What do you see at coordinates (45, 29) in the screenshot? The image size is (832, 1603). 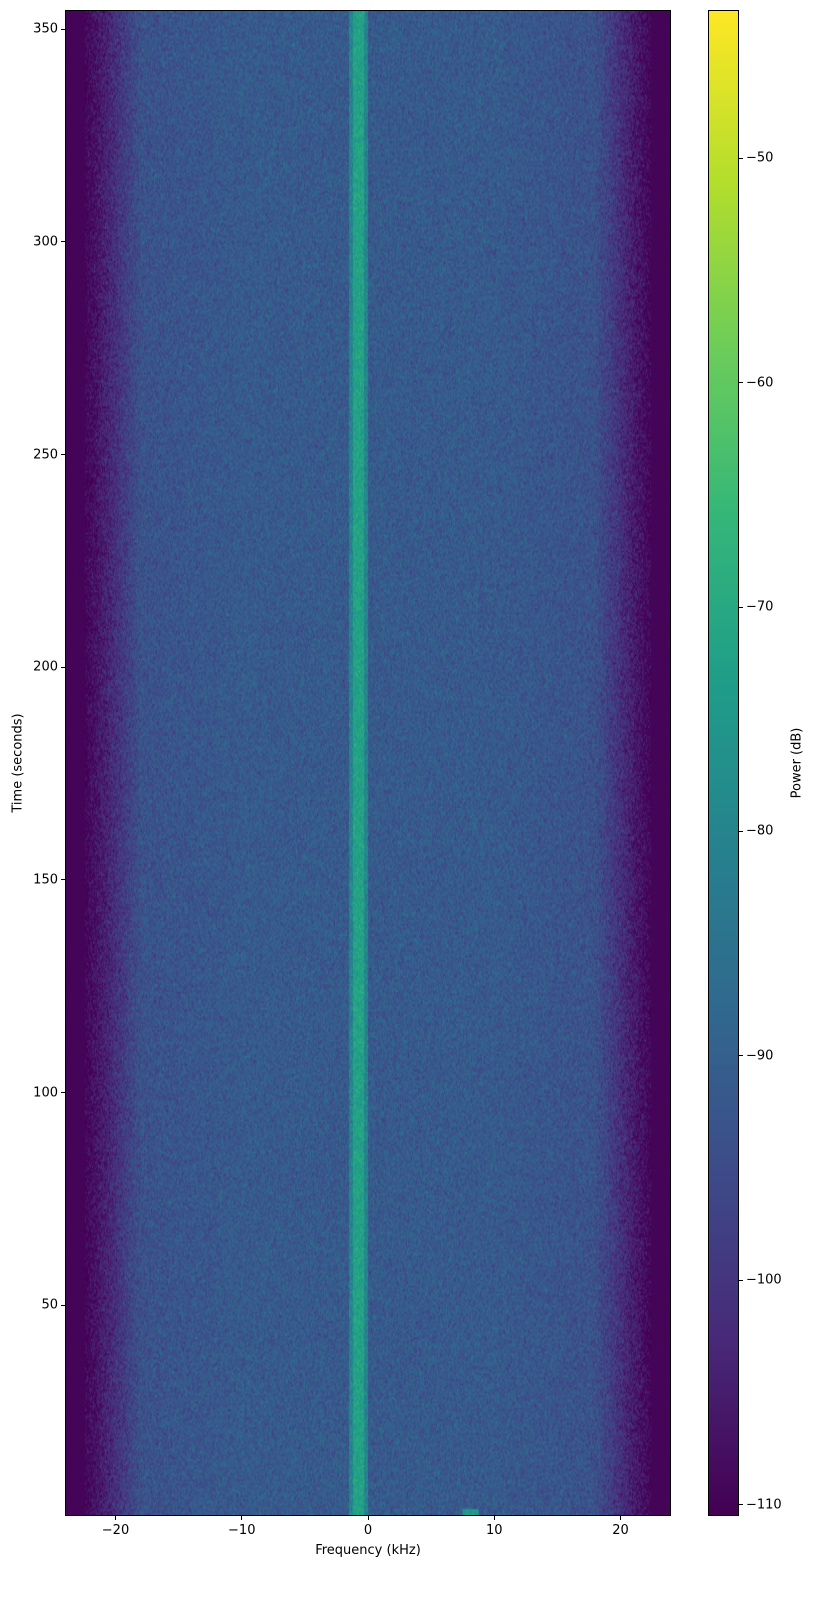 I see `y-tick-label: 350` at bounding box center [45, 29].